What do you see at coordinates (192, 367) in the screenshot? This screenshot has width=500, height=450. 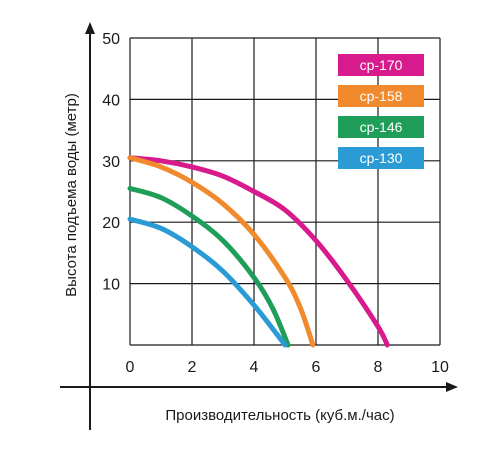 I see `x-tick-label: 2` at bounding box center [192, 367].